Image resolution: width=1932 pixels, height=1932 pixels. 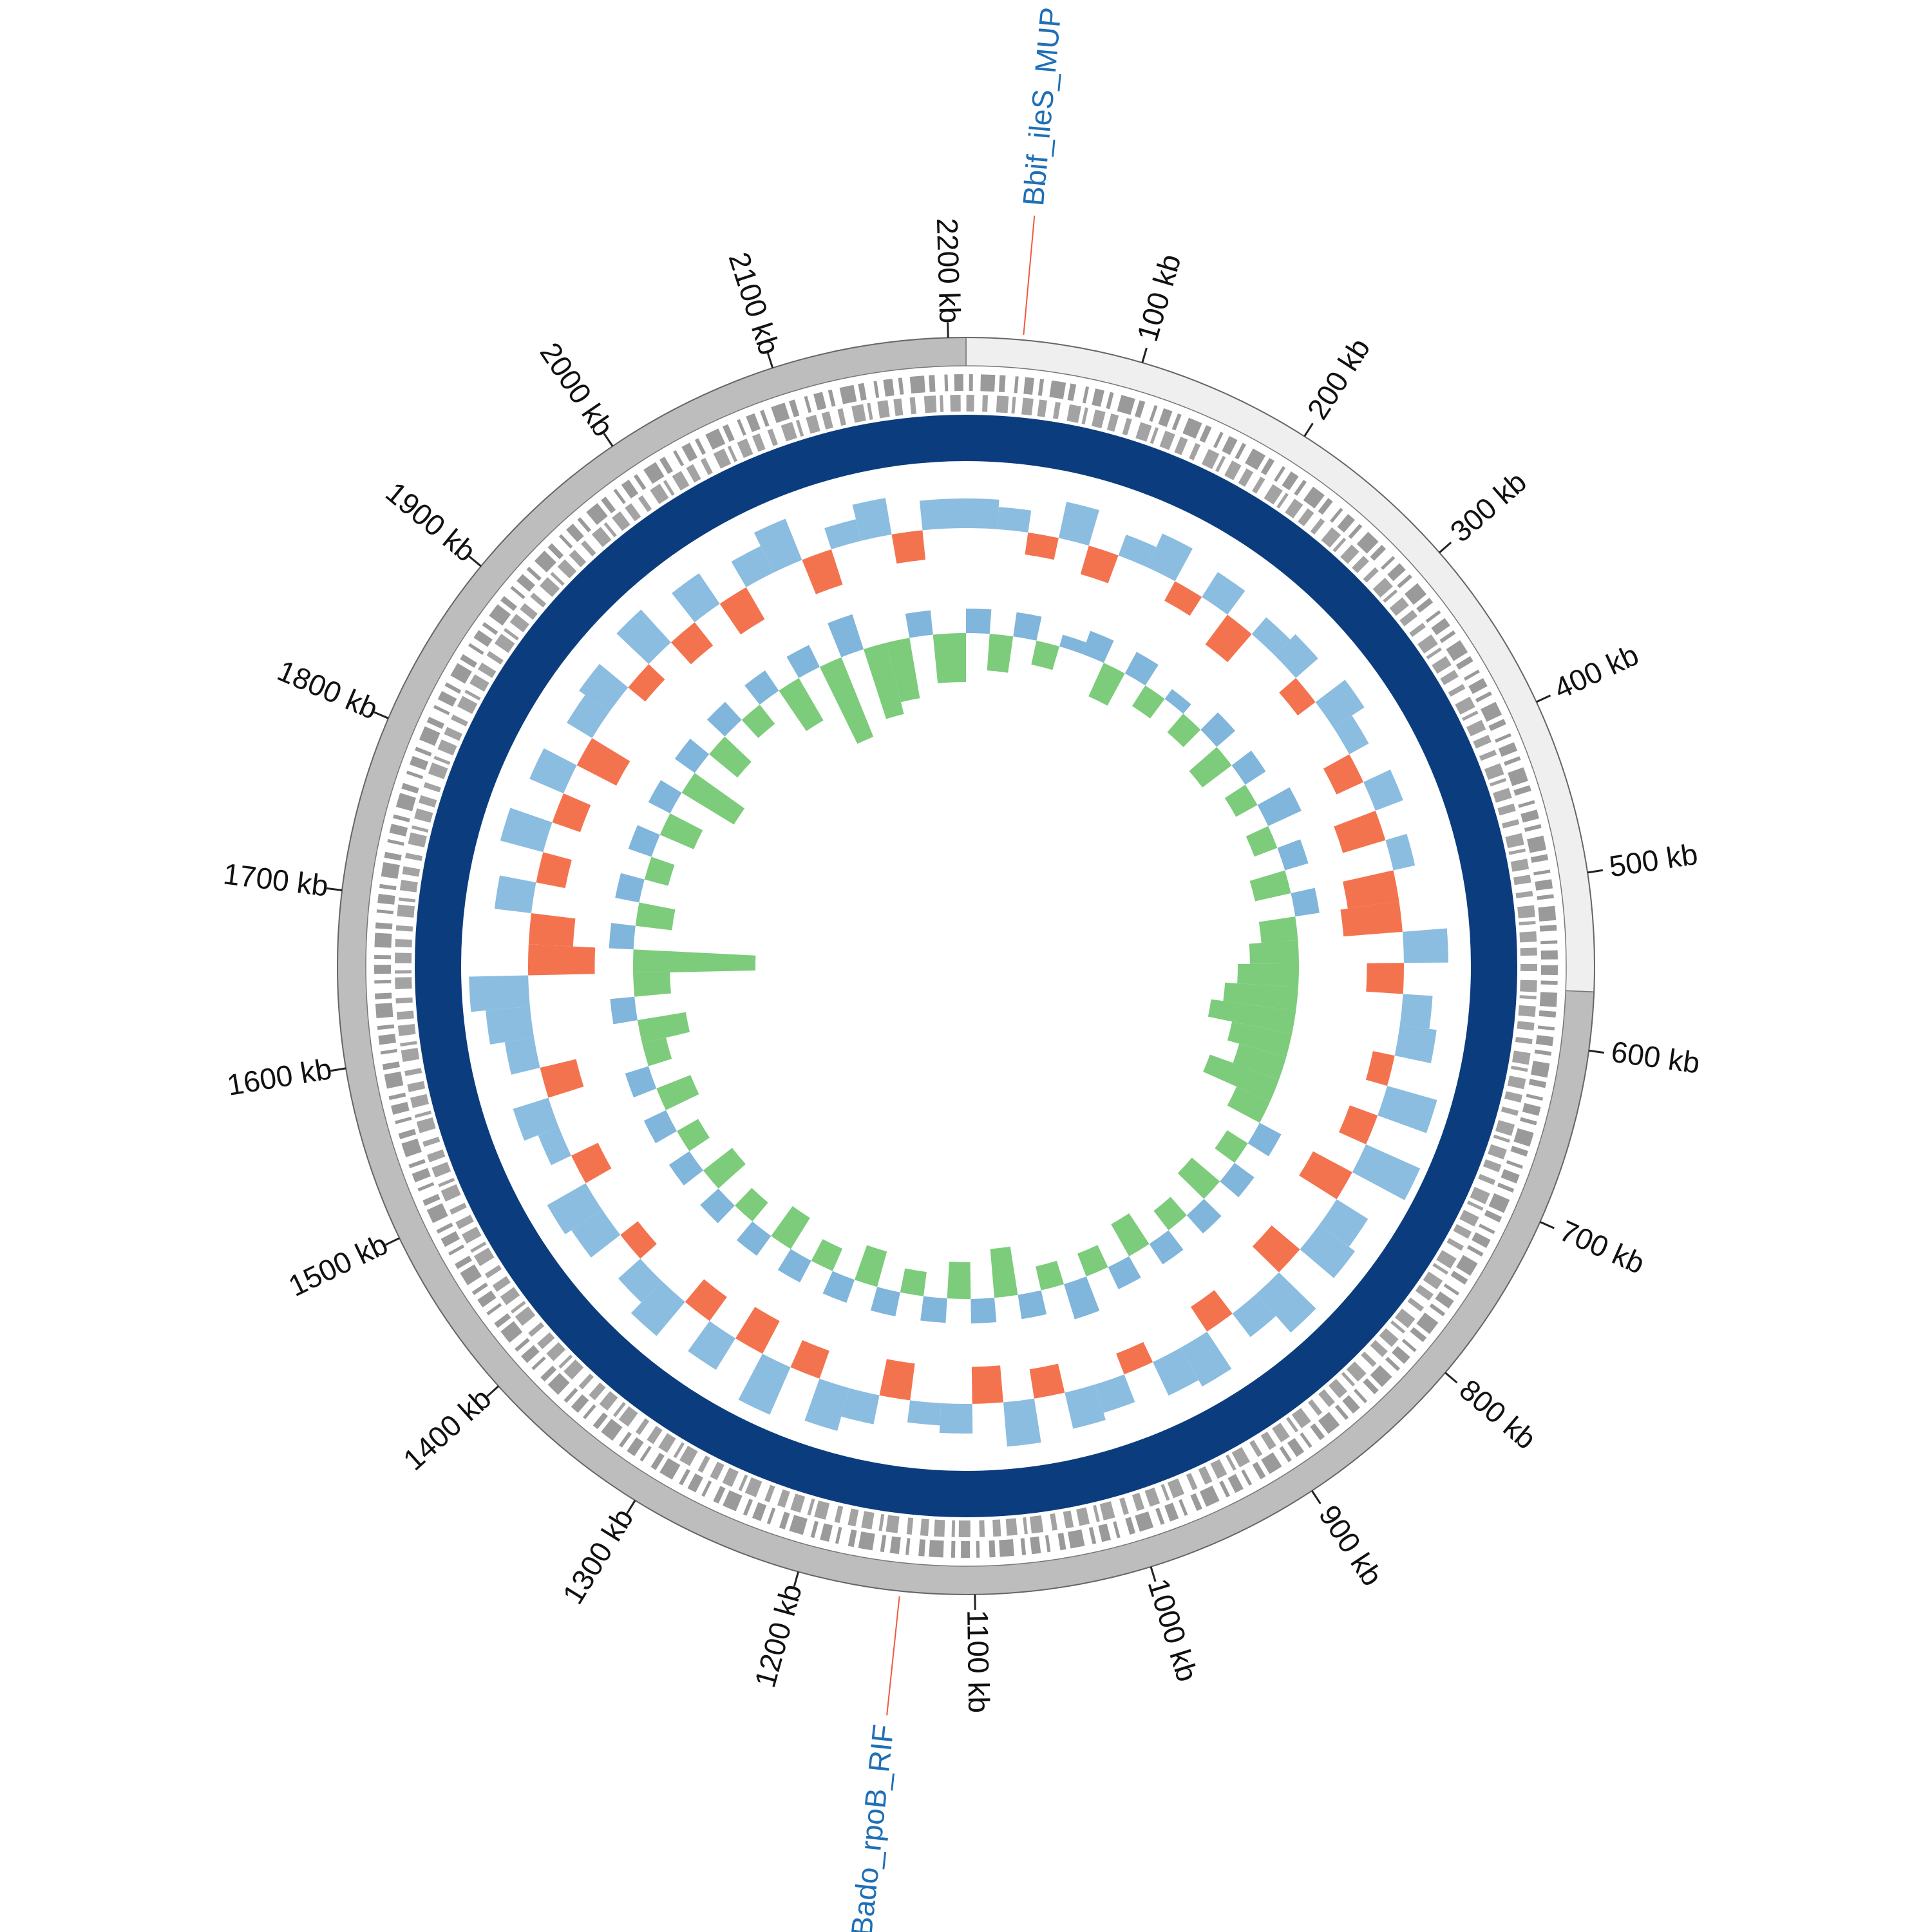 What do you see at coordinates (1488, 507) in the screenshot?
I see `tick-label: 300 kb` at bounding box center [1488, 507].